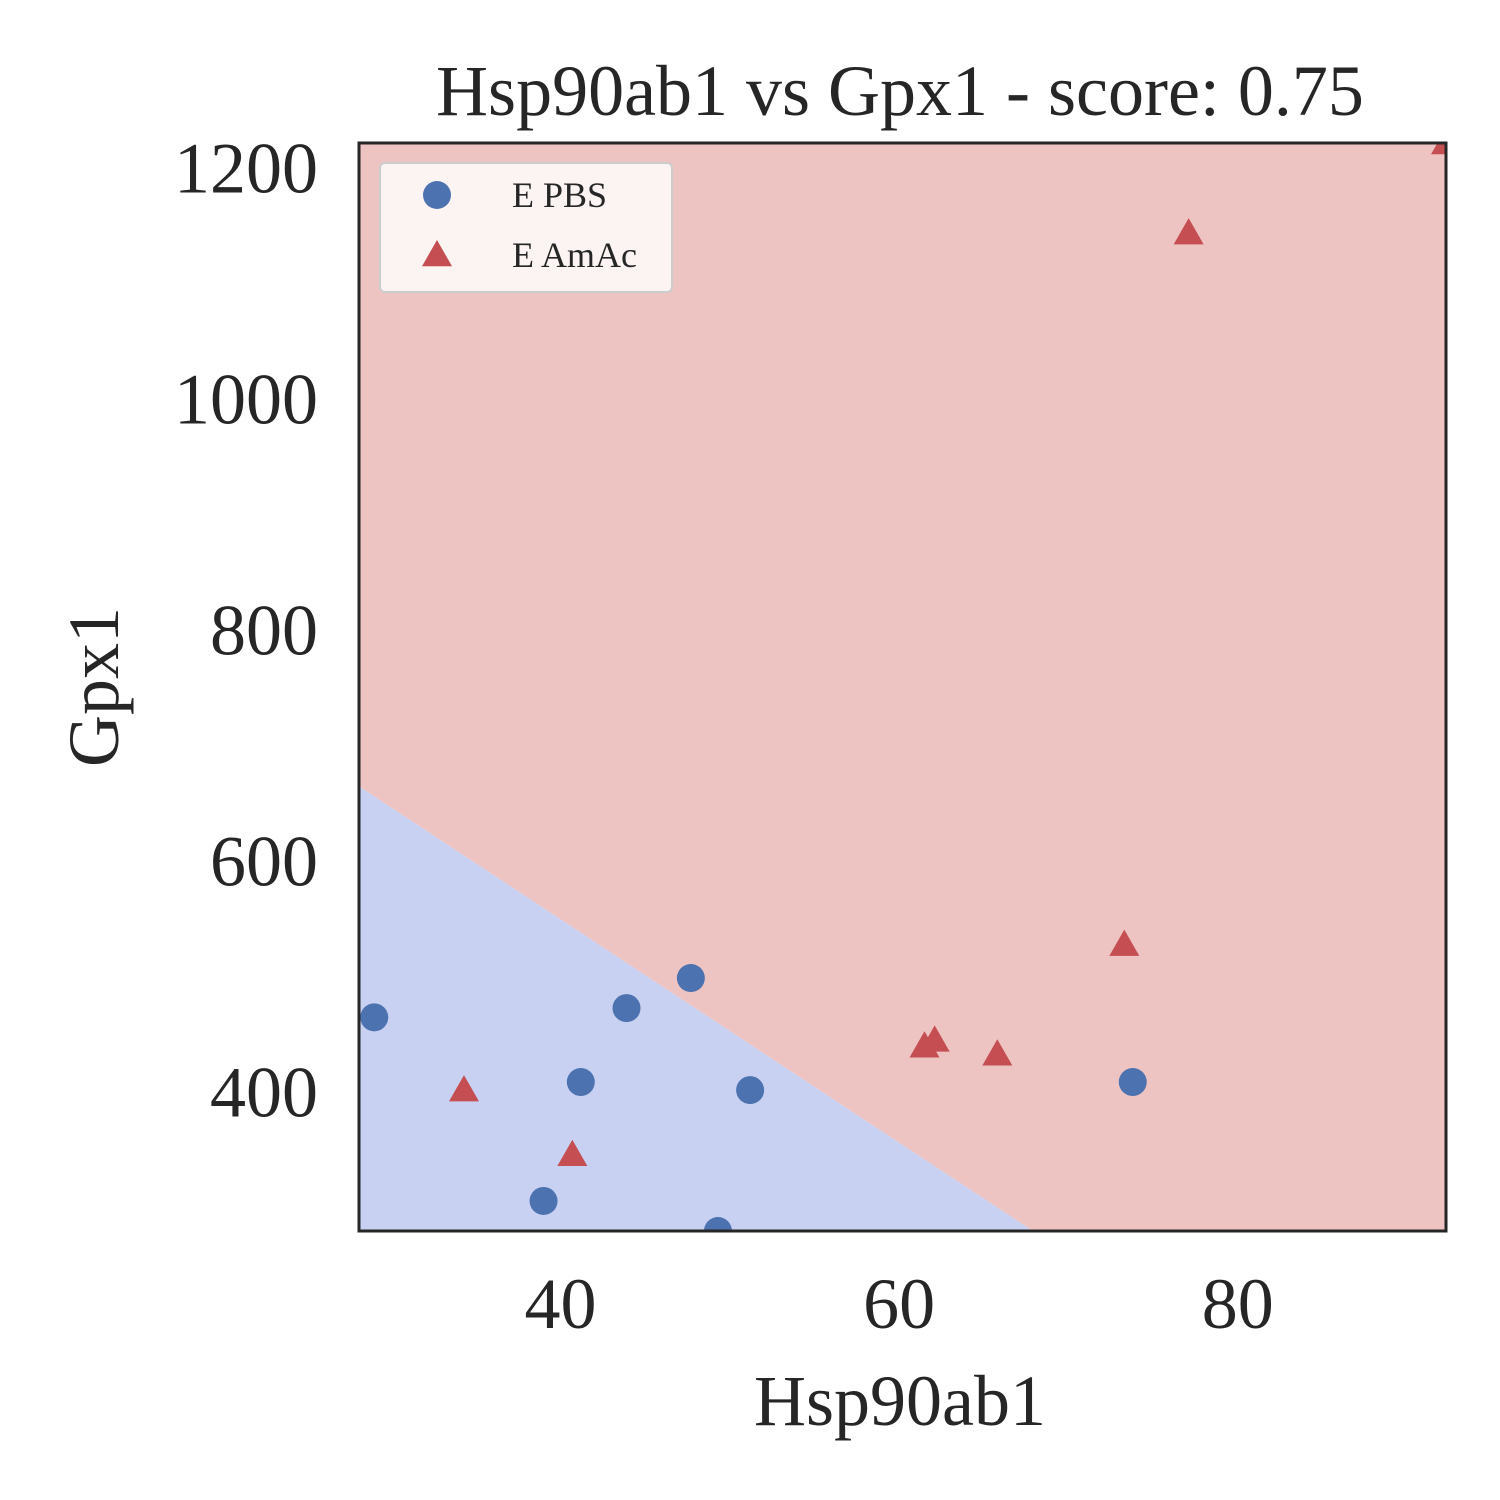 The width and height of the screenshot is (1500, 1500). I want to click on legend: E PBS E AmAc, so click(526, 227).